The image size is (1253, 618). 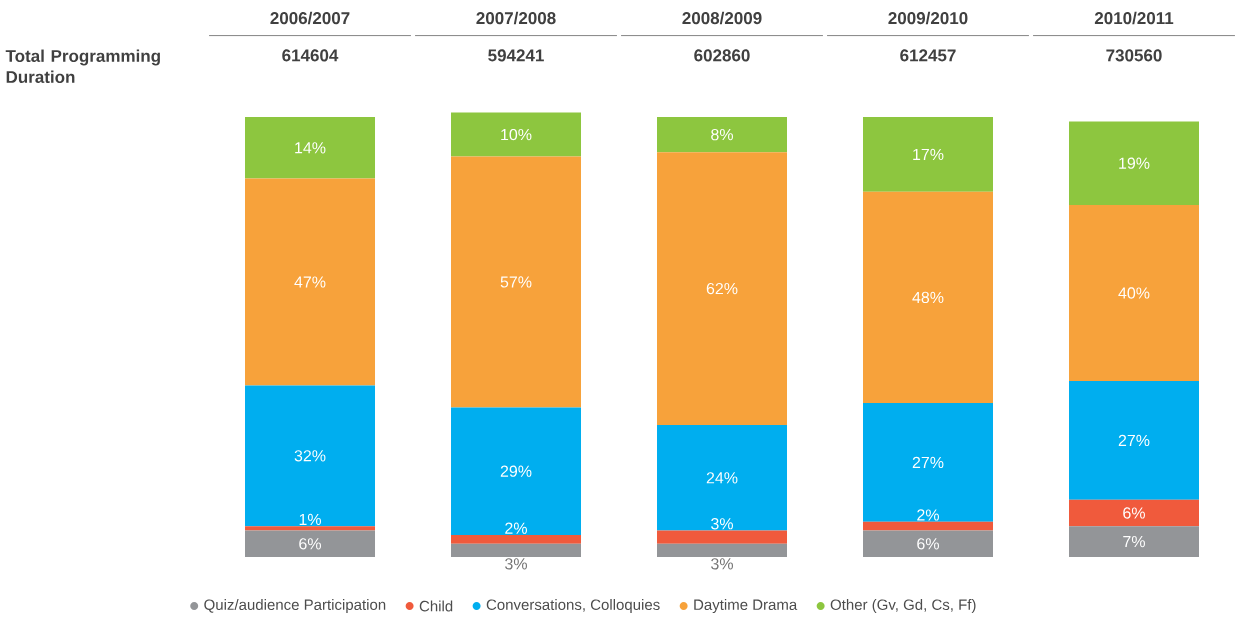 I want to click on x-tick-label: 2007/2008, so click(x=516, y=18).